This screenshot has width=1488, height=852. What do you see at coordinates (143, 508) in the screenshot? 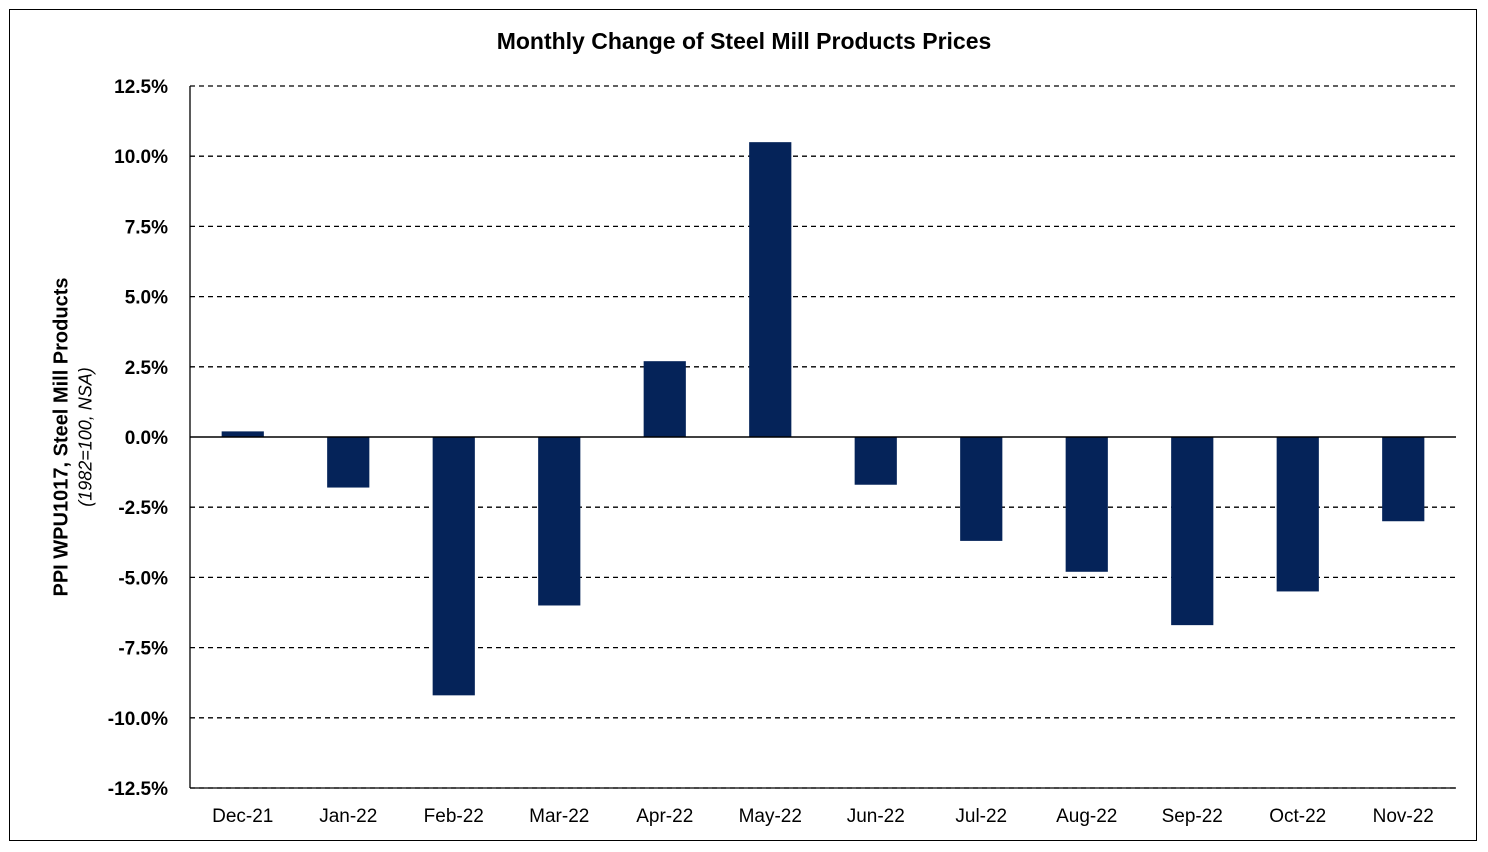
I see `y-tick-label: -2.5%` at bounding box center [143, 508].